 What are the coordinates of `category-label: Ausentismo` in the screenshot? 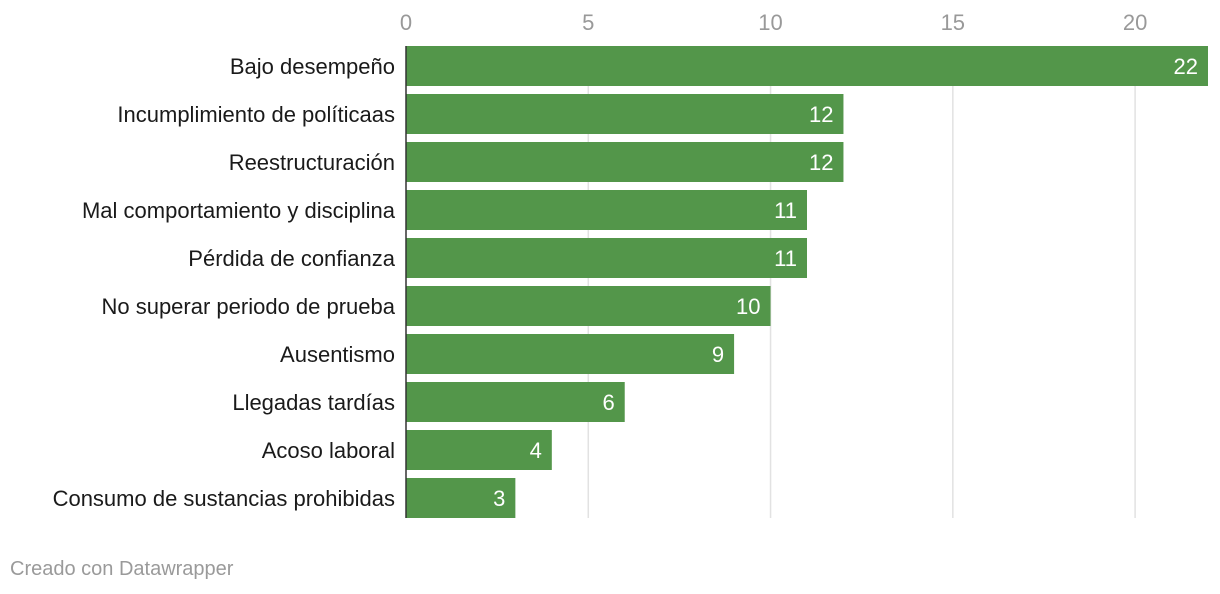 It's located at (337, 354).